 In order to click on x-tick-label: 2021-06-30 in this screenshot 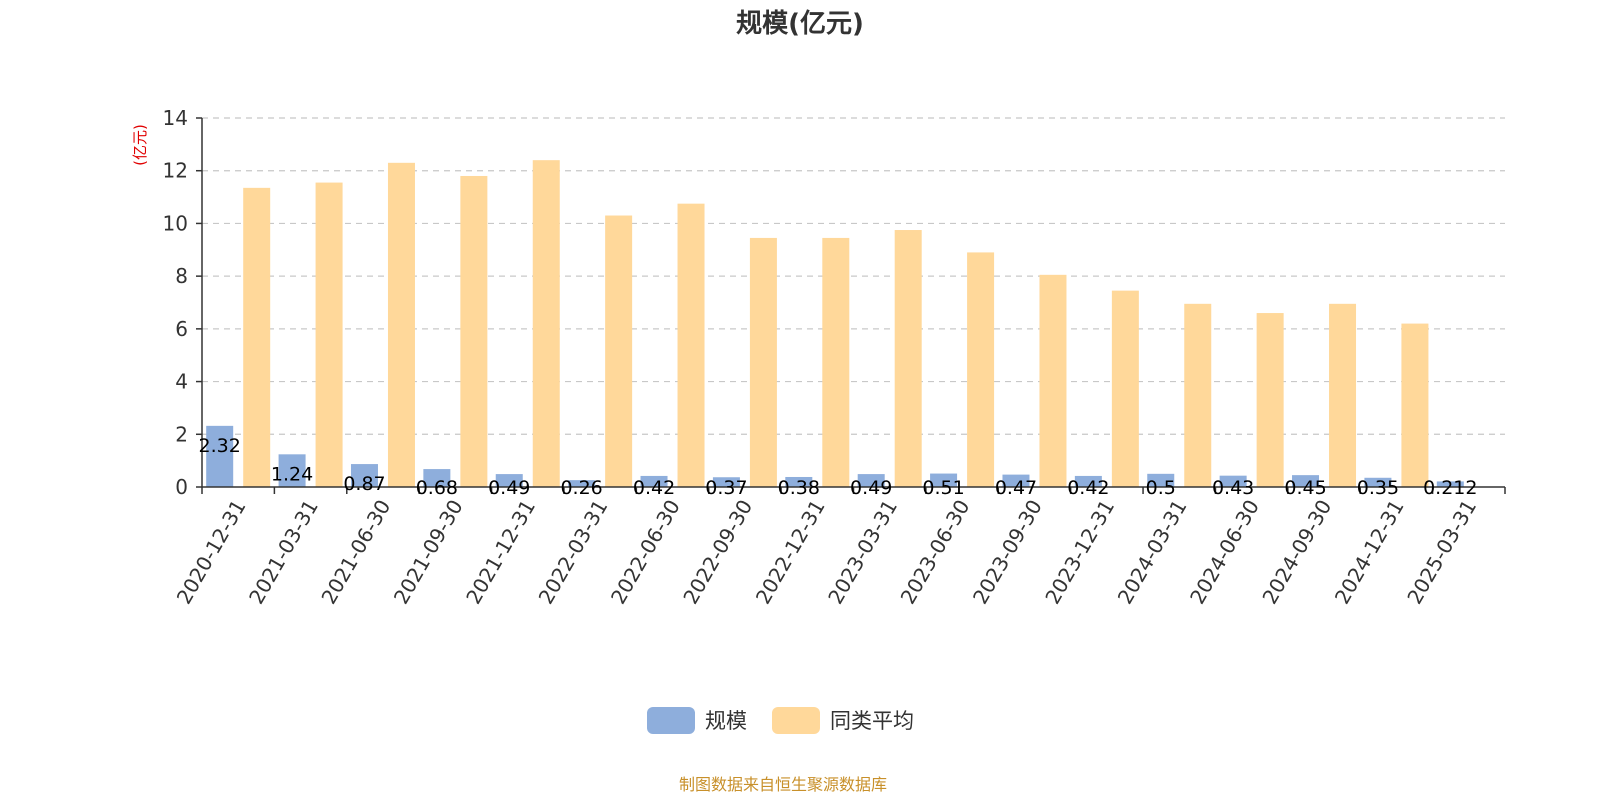, I will do `click(355, 552)`.